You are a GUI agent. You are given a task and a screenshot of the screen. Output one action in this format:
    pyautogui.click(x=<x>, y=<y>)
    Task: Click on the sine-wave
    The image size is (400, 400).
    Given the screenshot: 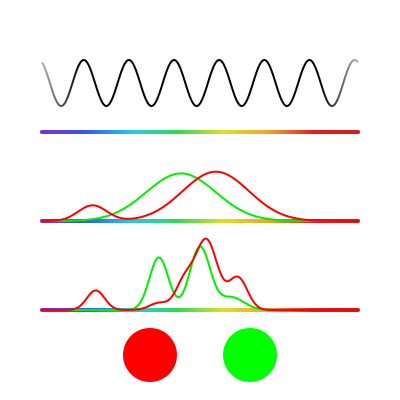 What is the action you would take?
    pyautogui.click(x=200, y=83)
    